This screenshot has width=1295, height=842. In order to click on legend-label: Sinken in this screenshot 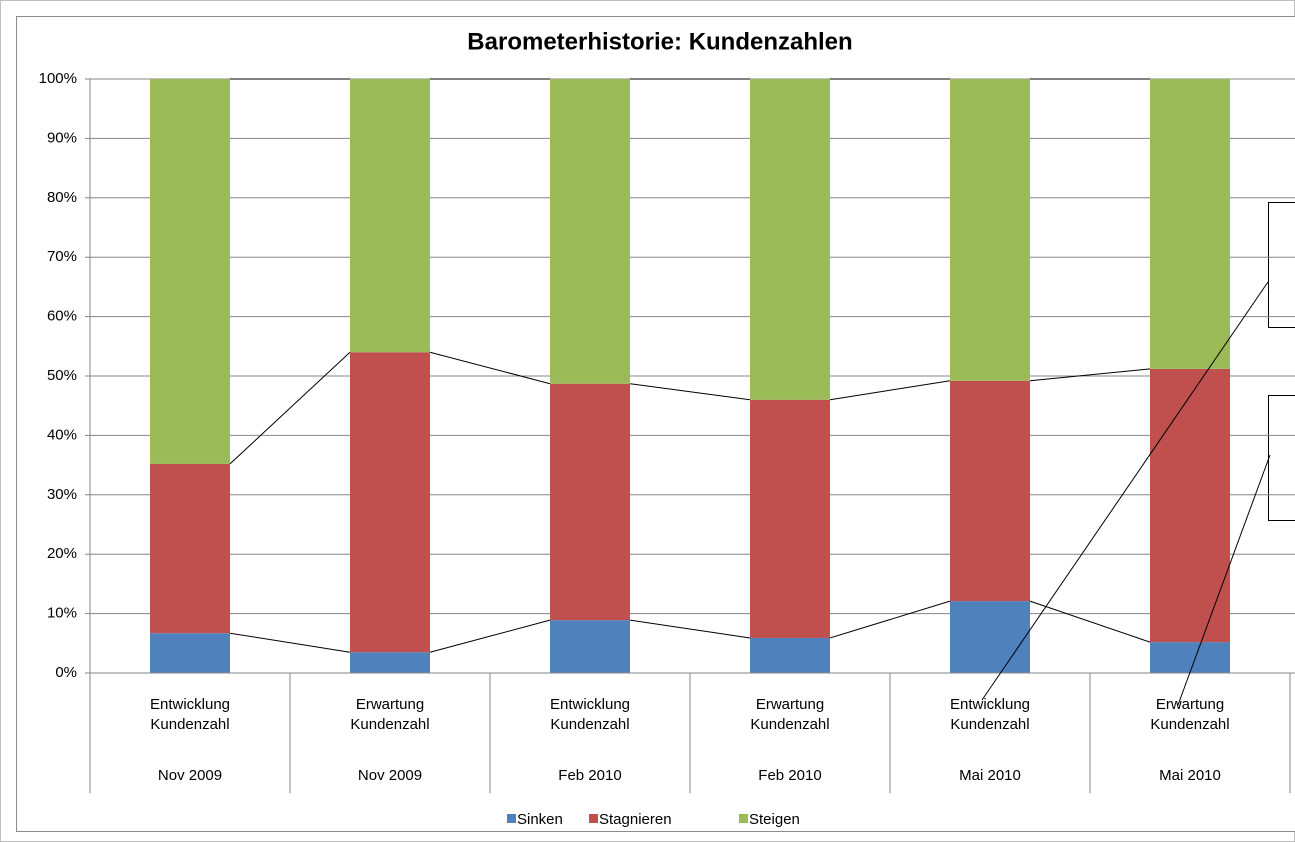, I will do `click(540, 819)`.